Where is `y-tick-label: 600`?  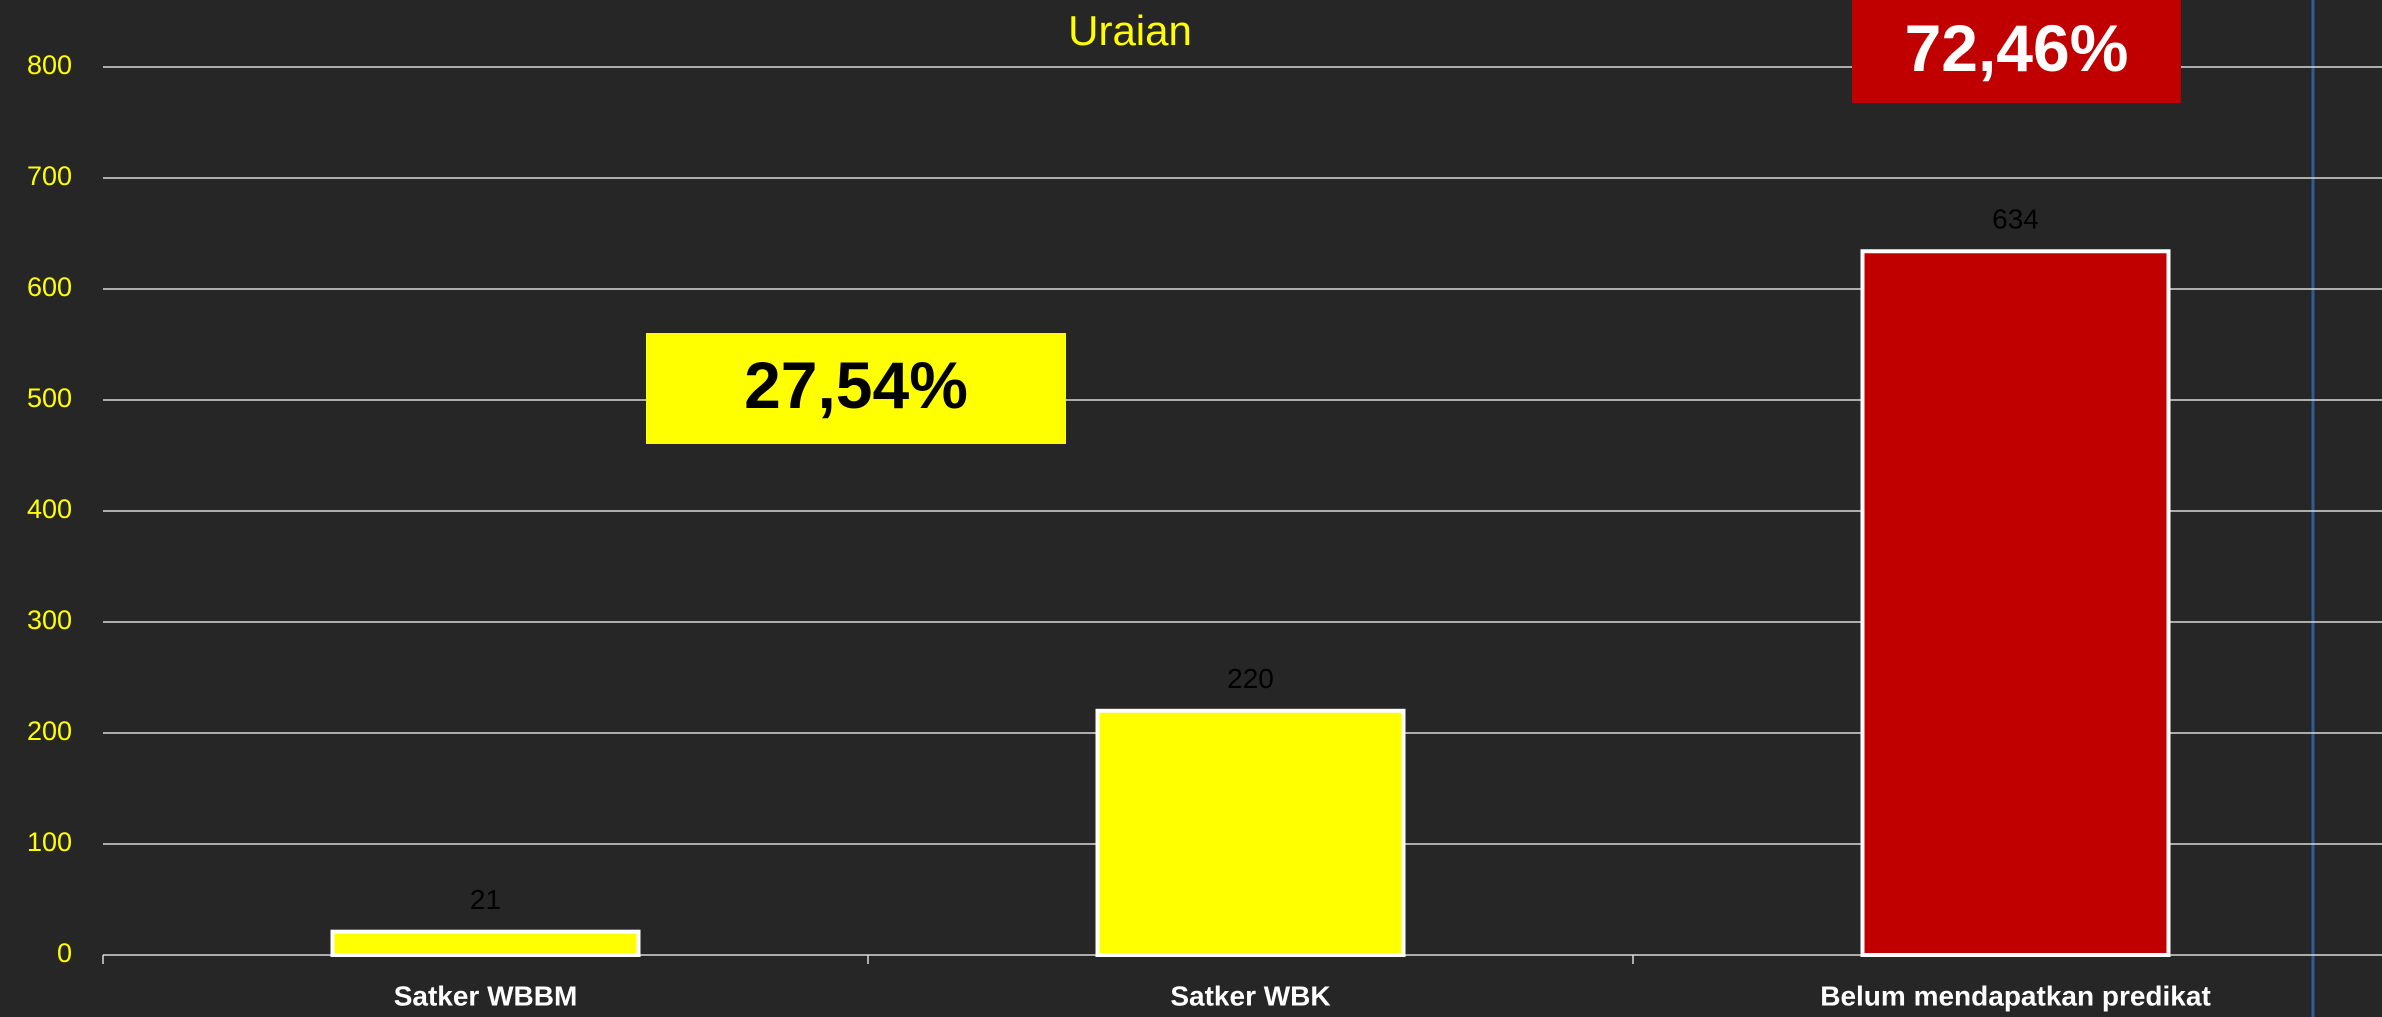 y-tick-label: 600 is located at coordinates (49, 287).